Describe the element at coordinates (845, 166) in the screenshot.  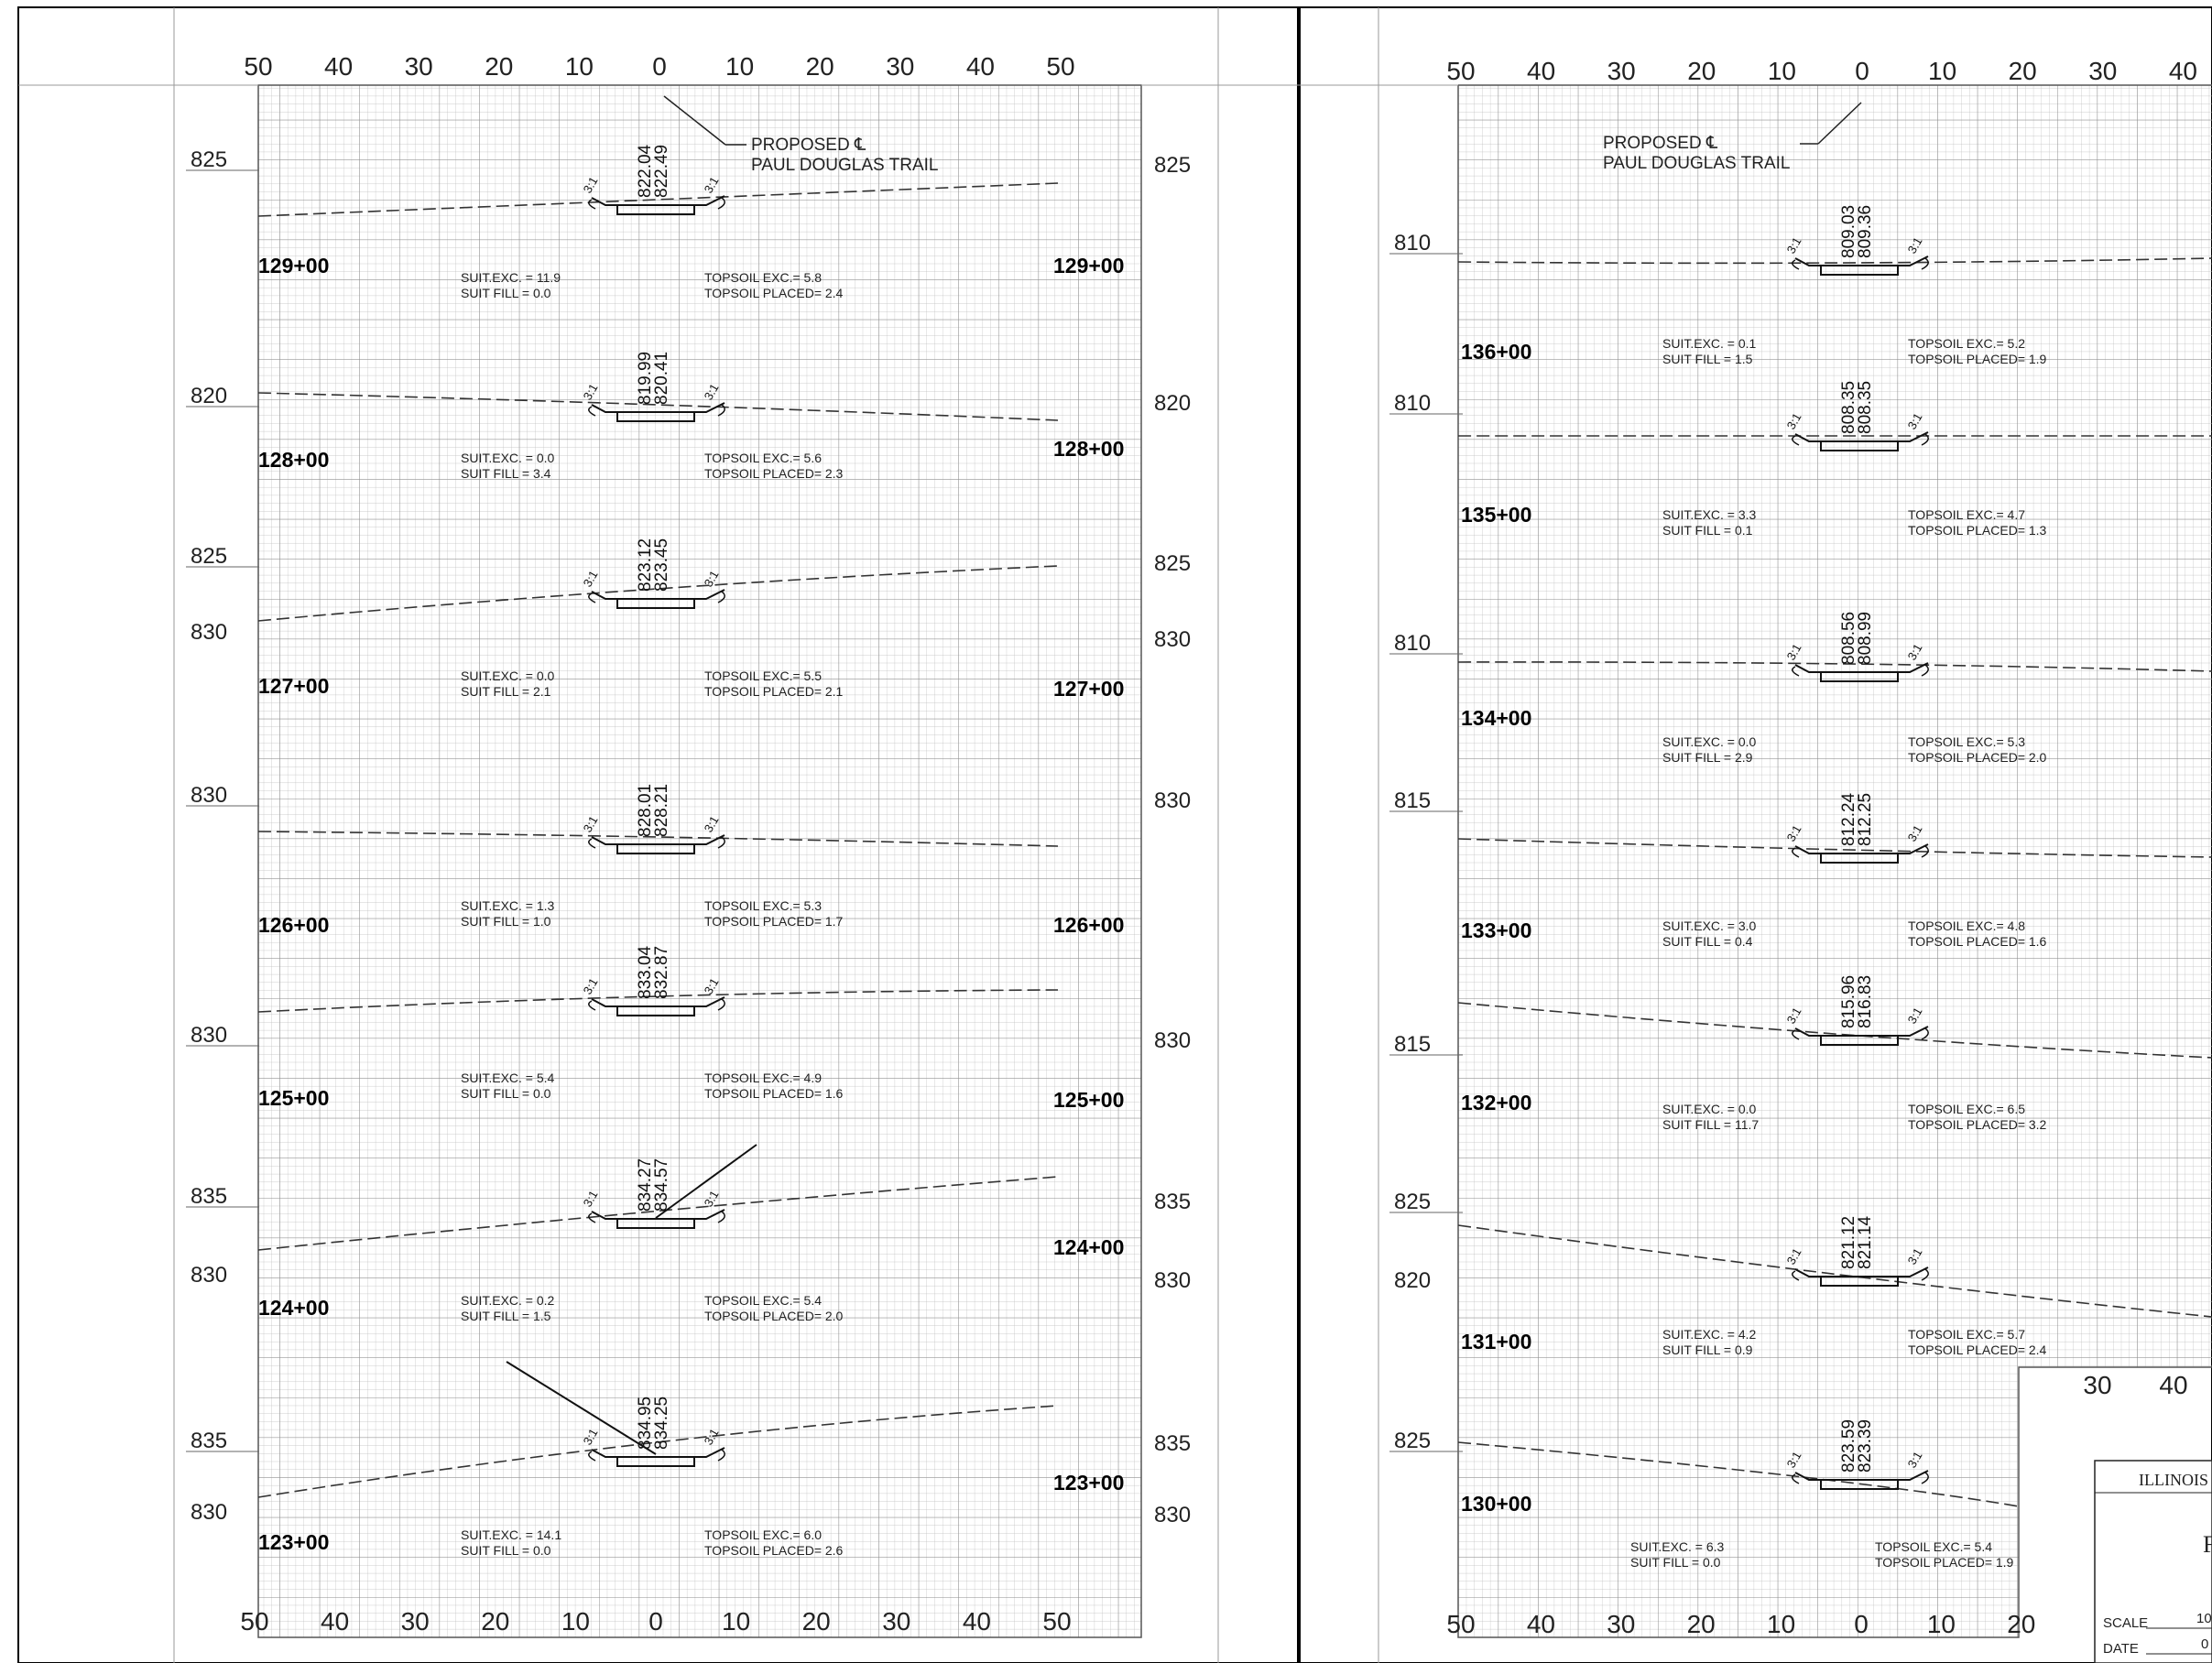
I see `left-callout-line2: PAUL DOUGLAS TRAIL` at that location.